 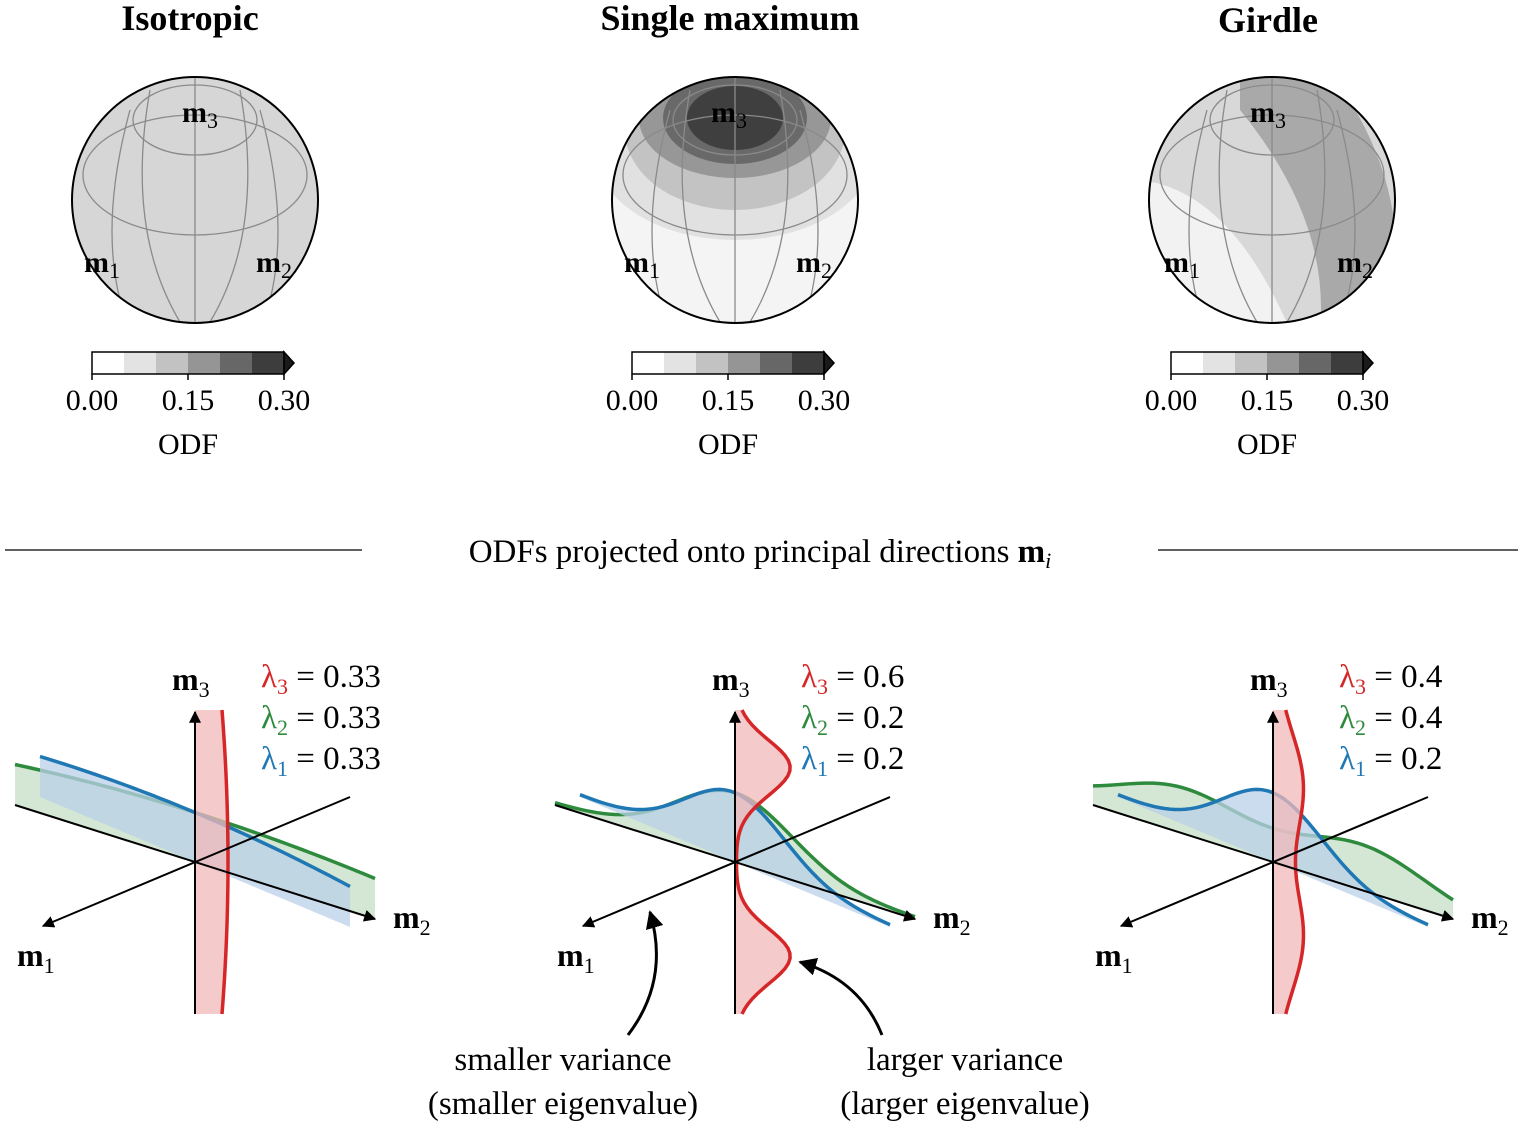 I want to click on annotation-right-line2: (larger eigenvalue), so click(x=965, y=1104).